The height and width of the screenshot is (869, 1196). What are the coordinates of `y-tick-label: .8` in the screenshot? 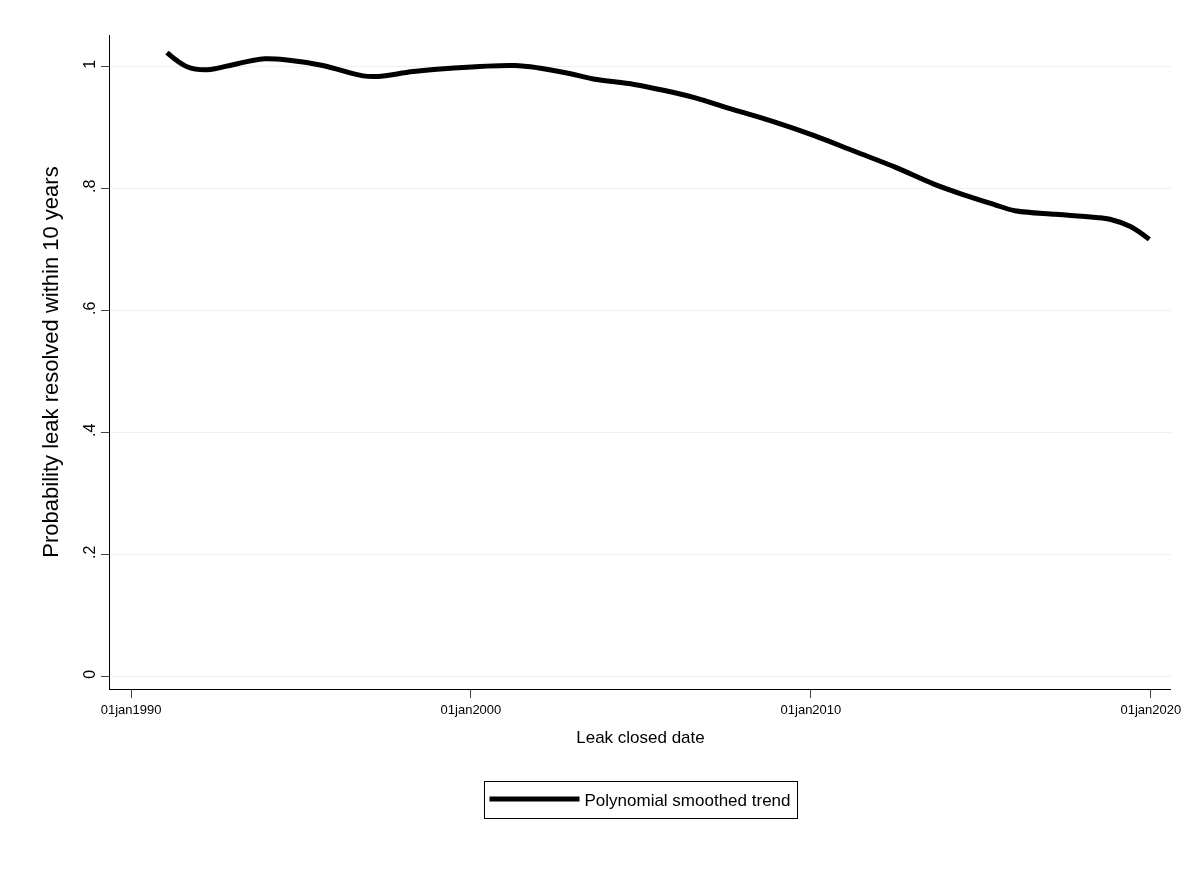 It's located at (89, 186).